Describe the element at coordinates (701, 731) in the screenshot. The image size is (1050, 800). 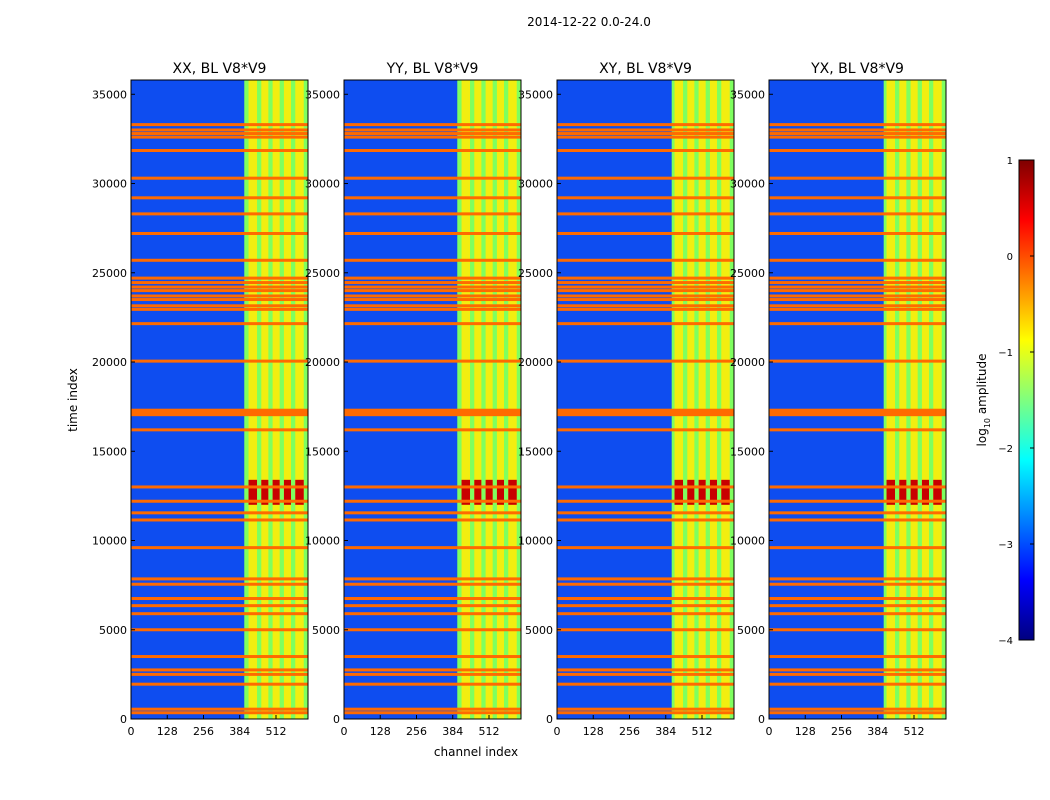
I see `x-tick-label: 512` at that location.